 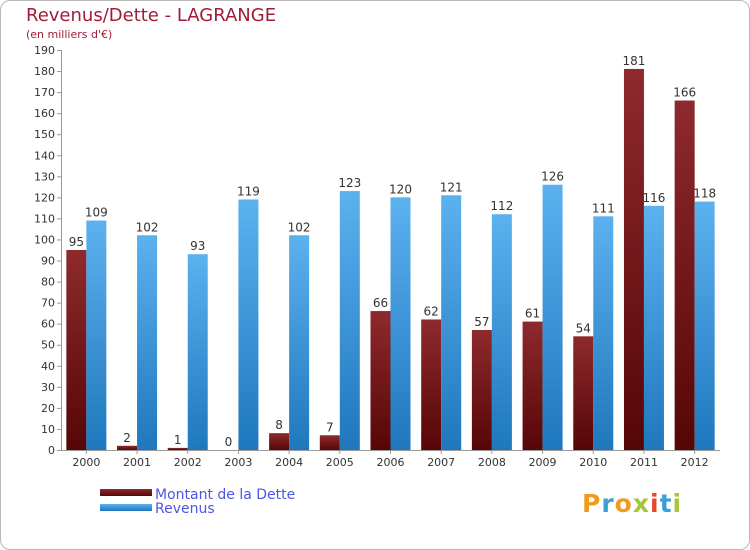 What do you see at coordinates (593, 462) in the screenshot?
I see `x-tick-label: 2010` at bounding box center [593, 462].